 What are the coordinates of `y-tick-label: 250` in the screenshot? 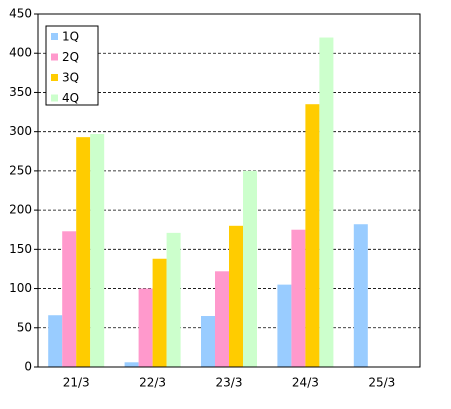 It's located at (20, 170).